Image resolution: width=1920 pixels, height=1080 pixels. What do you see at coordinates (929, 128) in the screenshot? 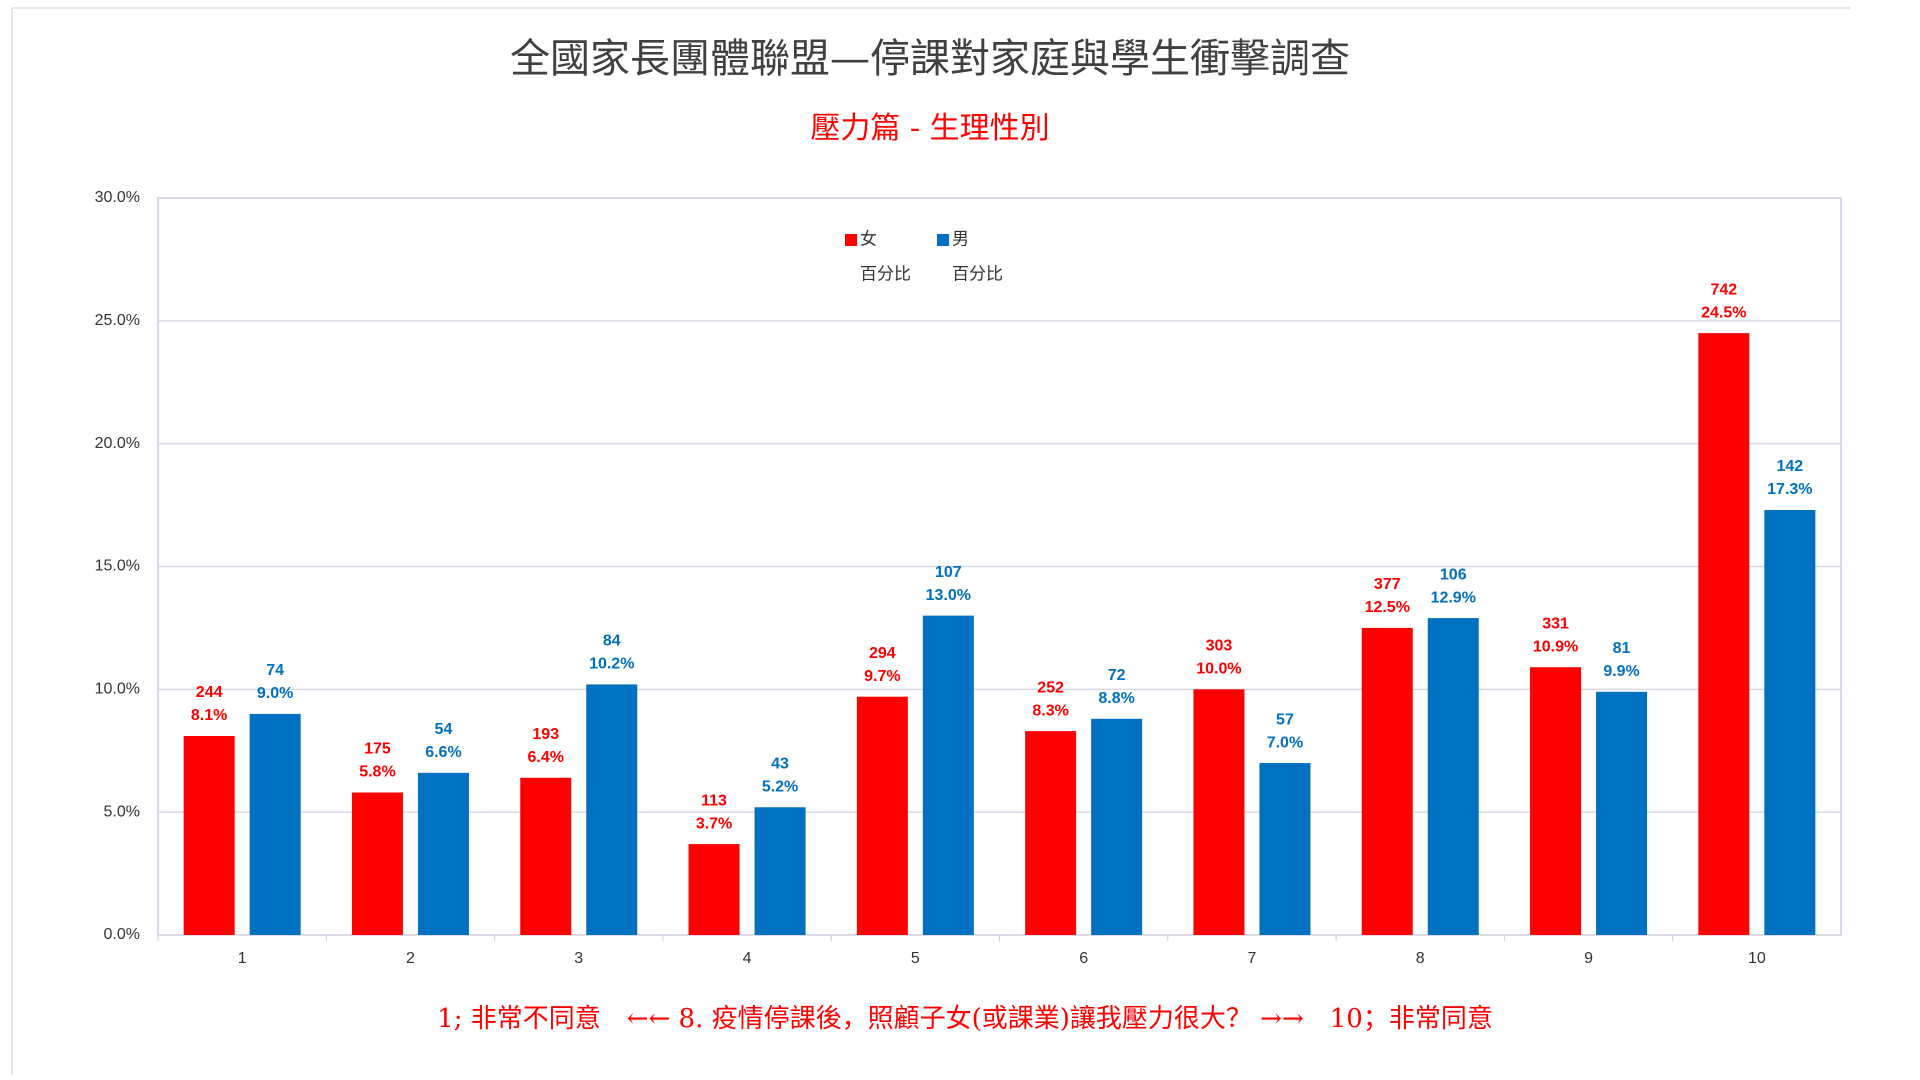
I see `chart-subtitle: 壓力篇 - 生理性別` at bounding box center [929, 128].